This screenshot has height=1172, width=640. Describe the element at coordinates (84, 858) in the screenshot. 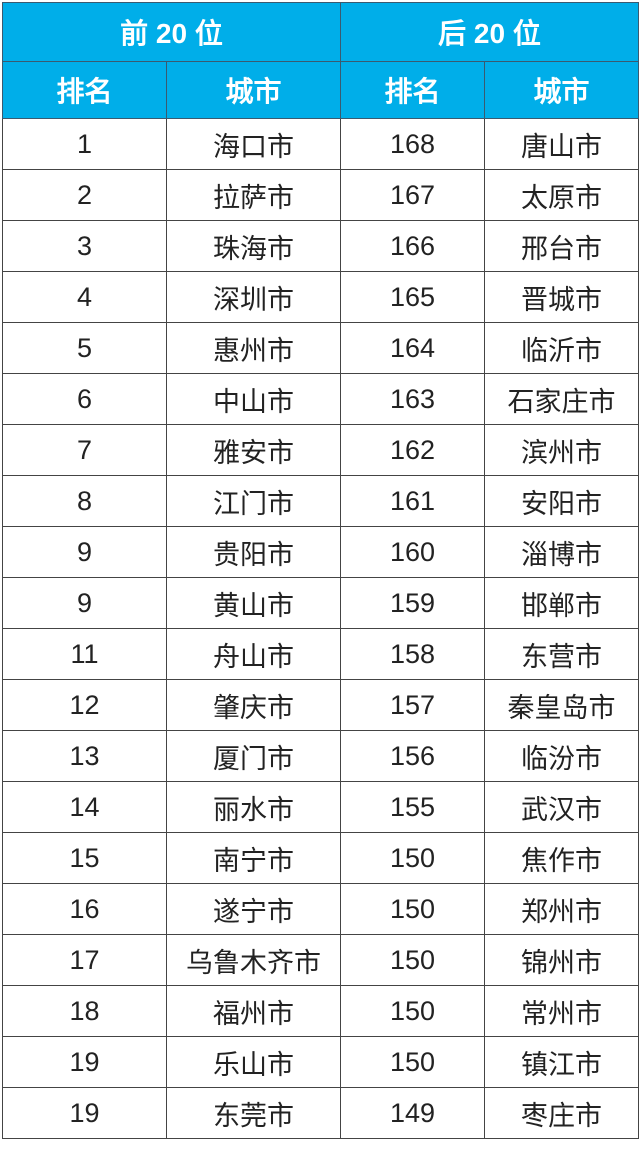

I see `top-rank-cell: 15` at that location.